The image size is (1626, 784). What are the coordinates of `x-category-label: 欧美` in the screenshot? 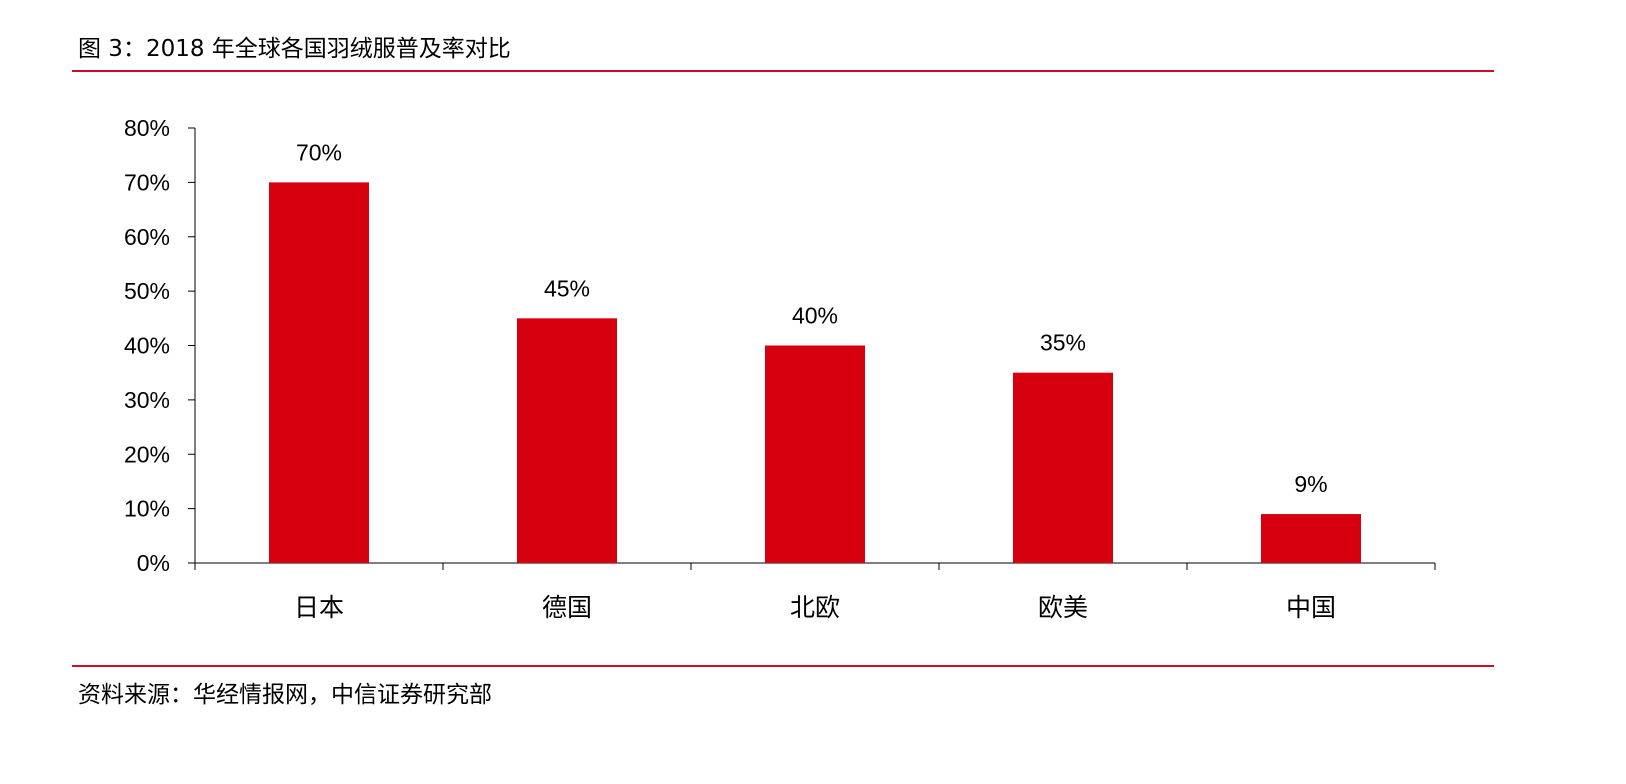 It's located at (1063, 608).